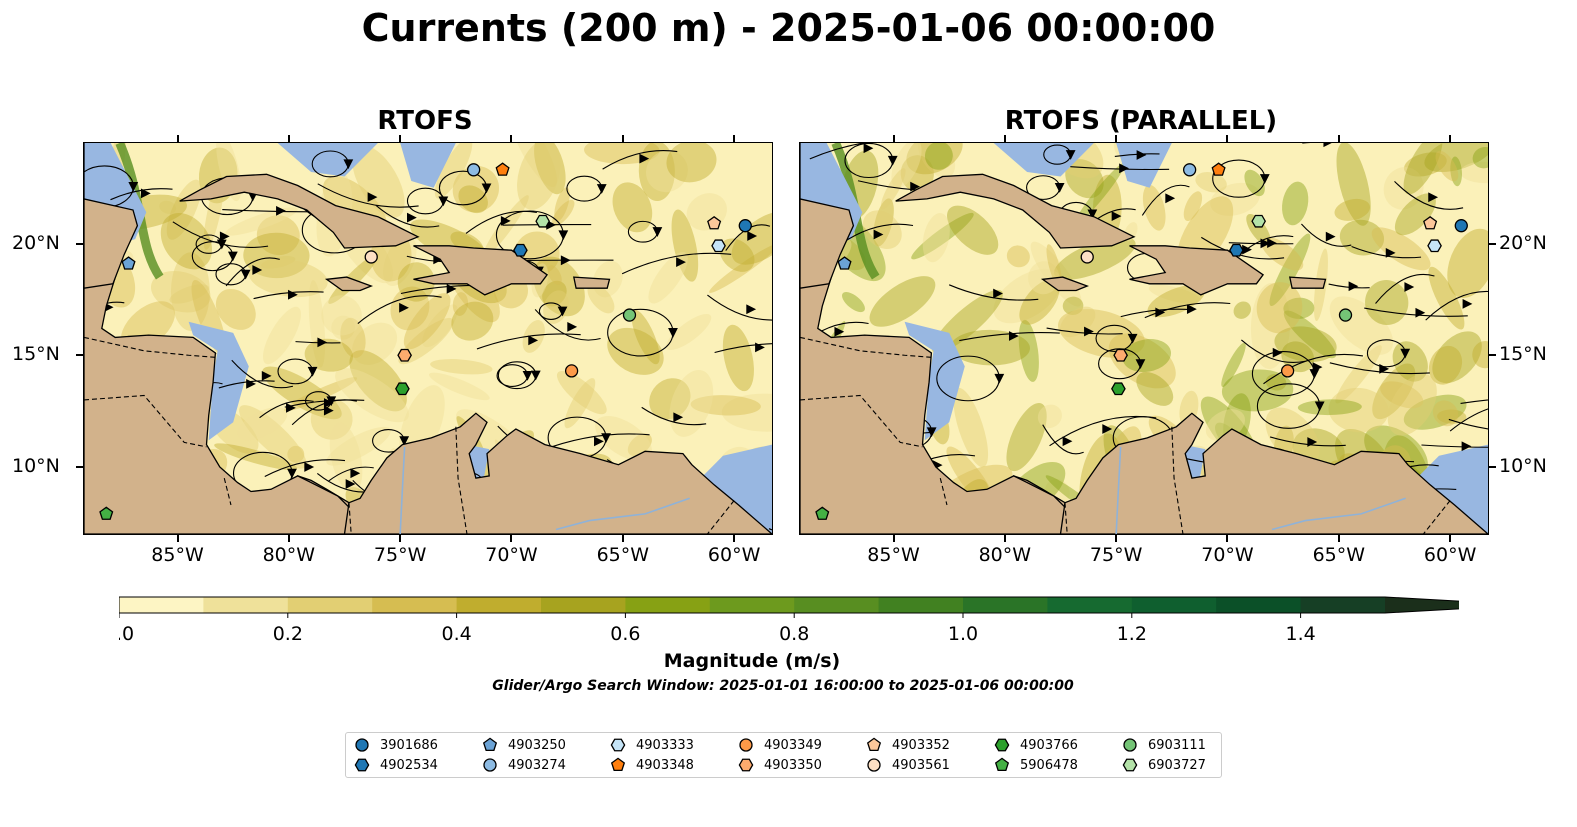 This screenshot has height=827, width=1577. Describe the element at coordinates (1523, 465) in the screenshot. I see `lat-tick-label: 10°N` at that location.